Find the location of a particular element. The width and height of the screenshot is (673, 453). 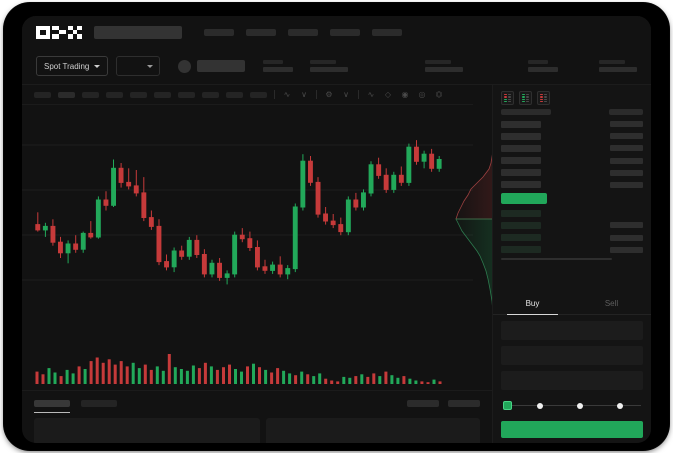

logo-letter-o is located at coordinates (43, 32).